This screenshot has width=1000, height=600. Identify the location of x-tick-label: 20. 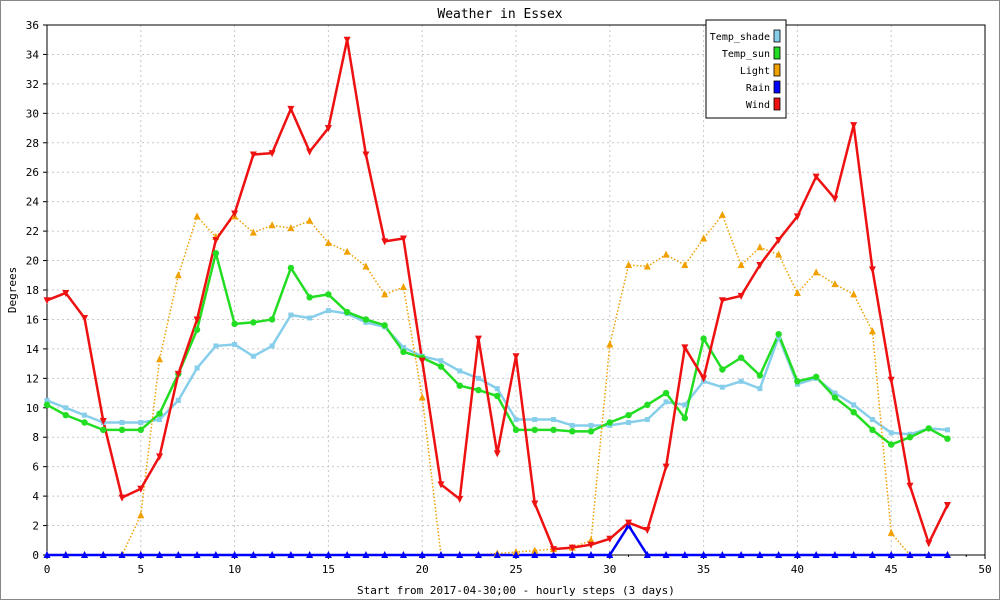
(422, 569).